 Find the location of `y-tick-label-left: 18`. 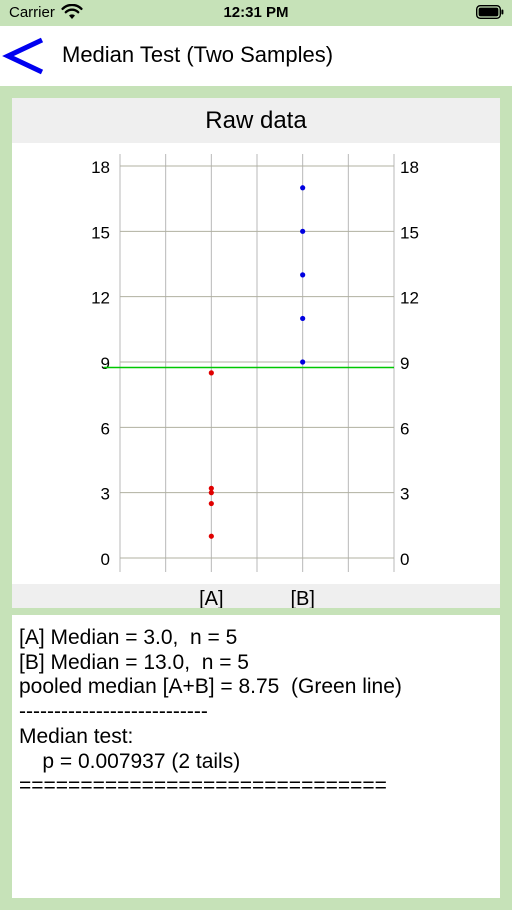

y-tick-label-left: 18 is located at coordinates (100, 167).